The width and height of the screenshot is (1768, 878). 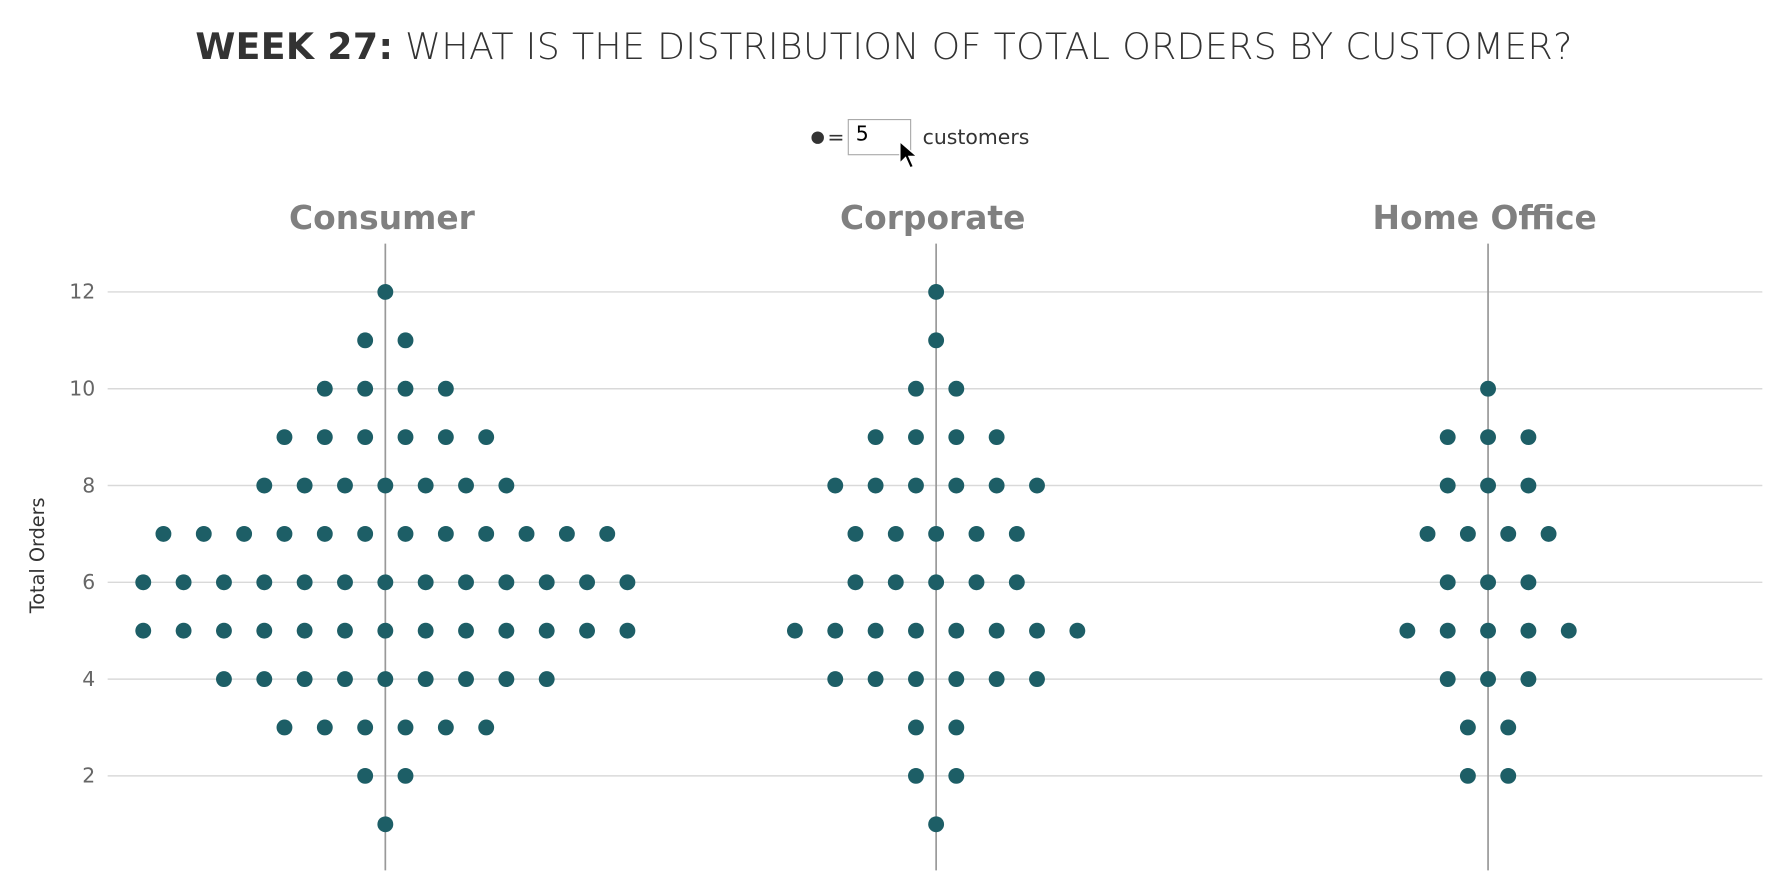 What do you see at coordinates (1484, 217) in the screenshot?
I see `panel-header-home-office: Home Office` at bounding box center [1484, 217].